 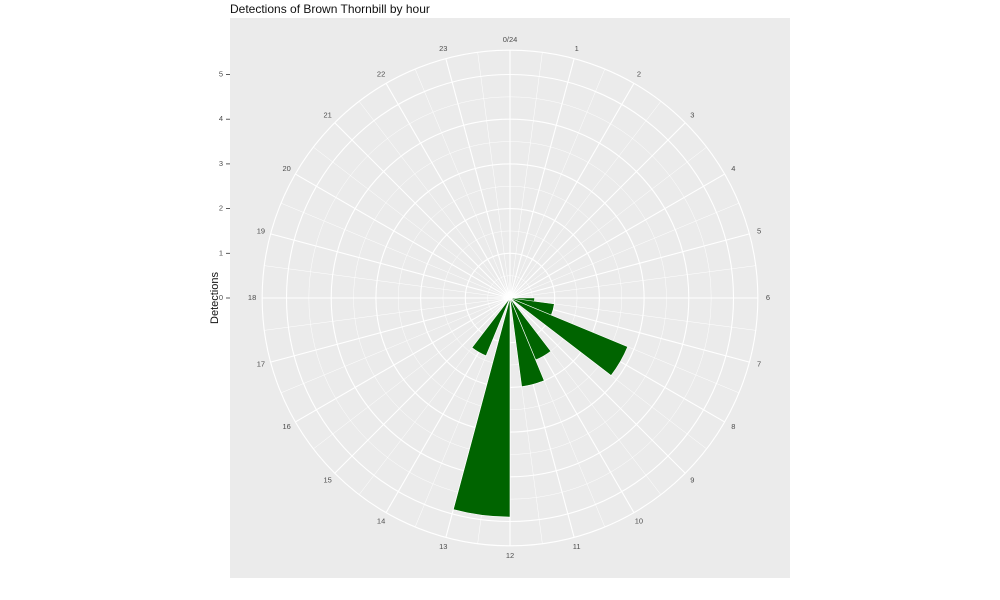 I want to click on y-tick-label: 0, so click(x=221, y=297).